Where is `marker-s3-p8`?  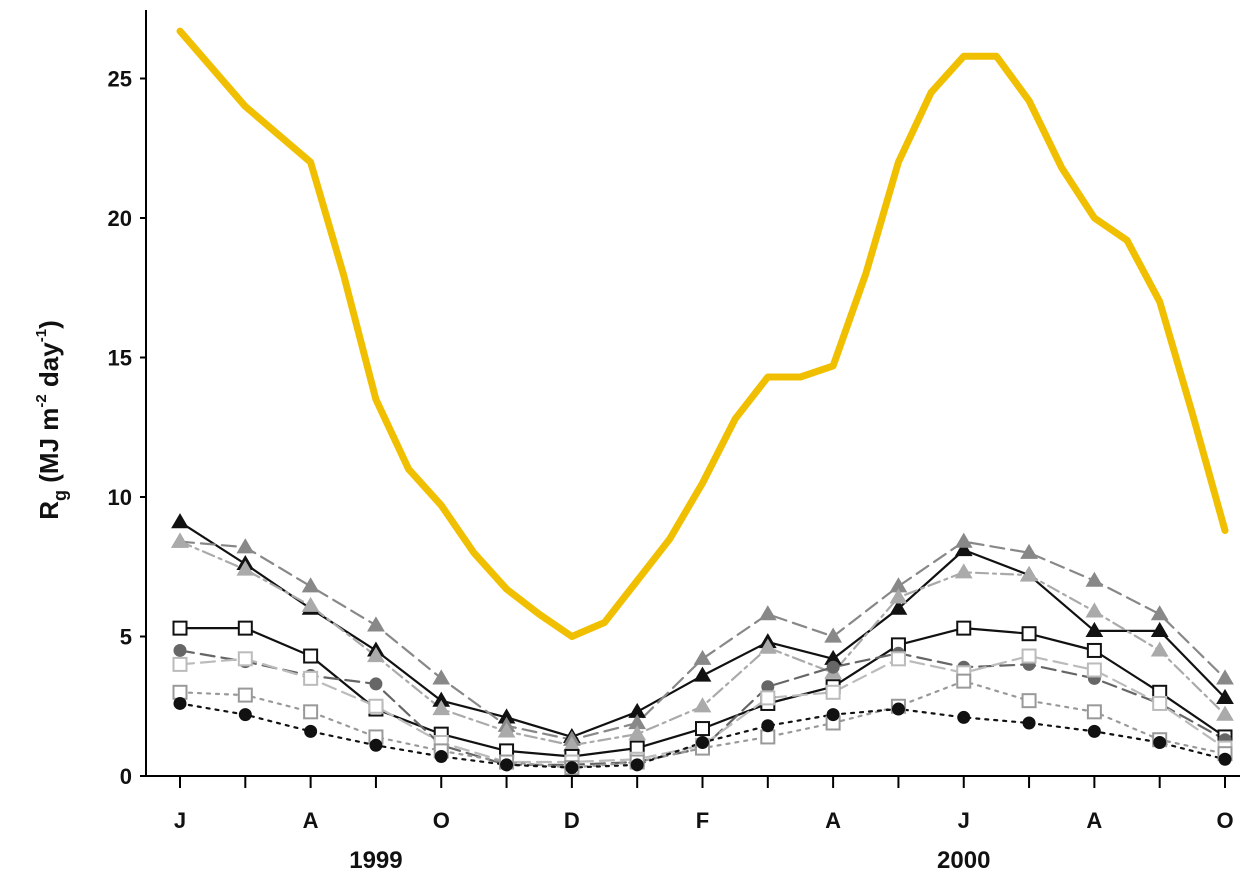 marker-s3-p8 is located at coordinates (702, 705).